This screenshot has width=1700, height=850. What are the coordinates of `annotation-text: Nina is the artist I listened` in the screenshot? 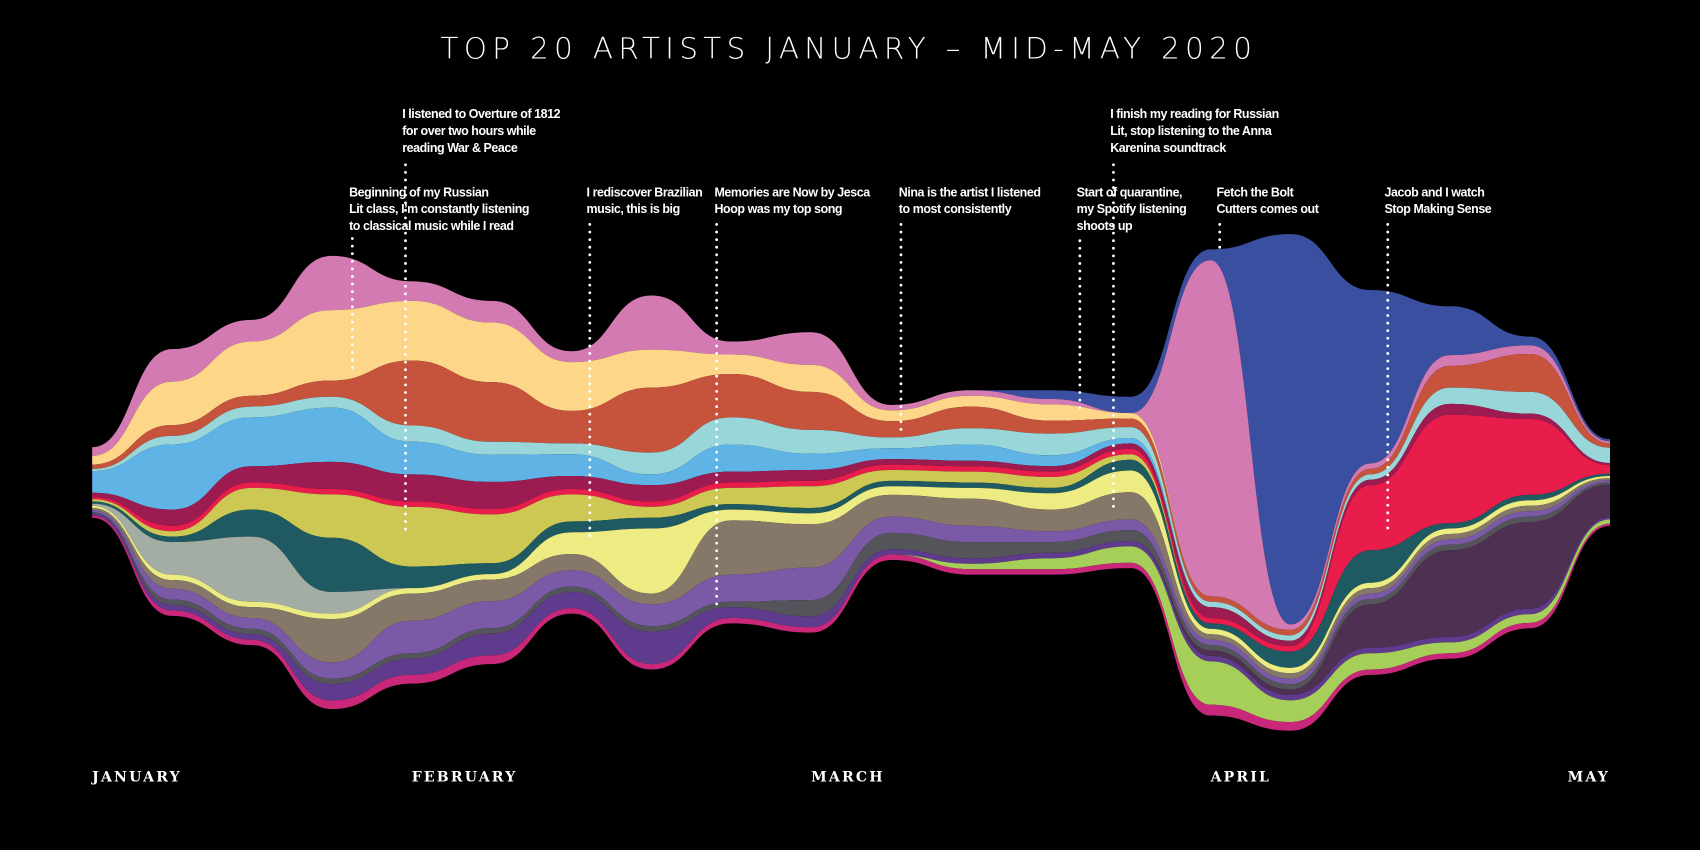 It's located at (970, 192).